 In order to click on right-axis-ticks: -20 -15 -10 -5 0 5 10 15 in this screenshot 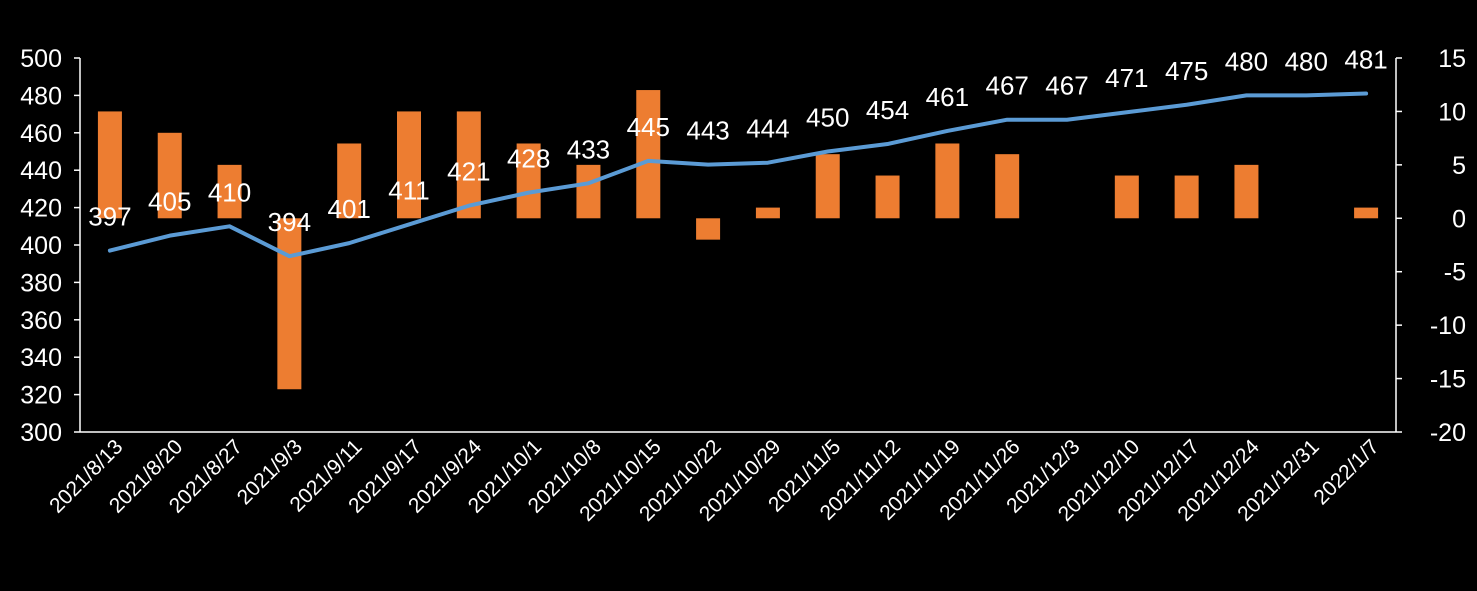, I will do `click(1431, 246)`.